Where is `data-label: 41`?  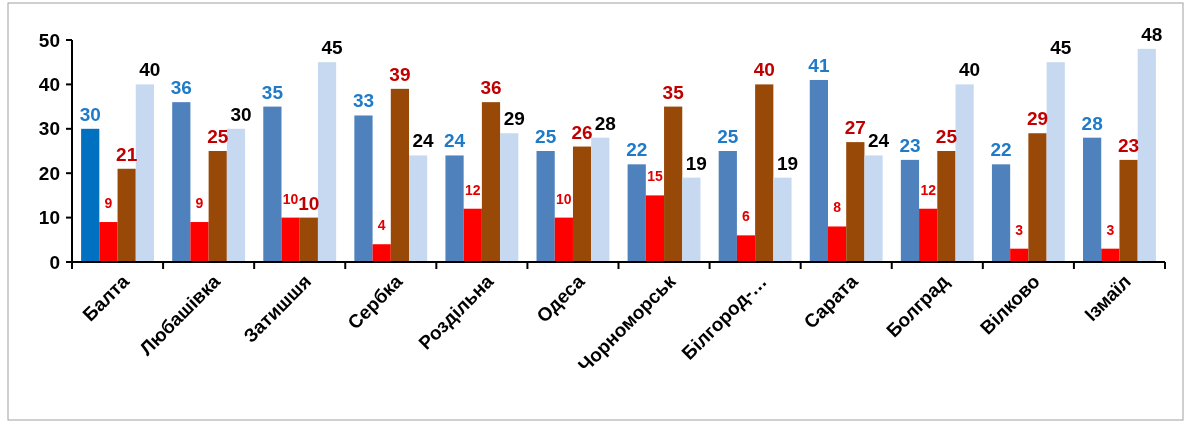 data-label: 41 is located at coordinates (819, 65).